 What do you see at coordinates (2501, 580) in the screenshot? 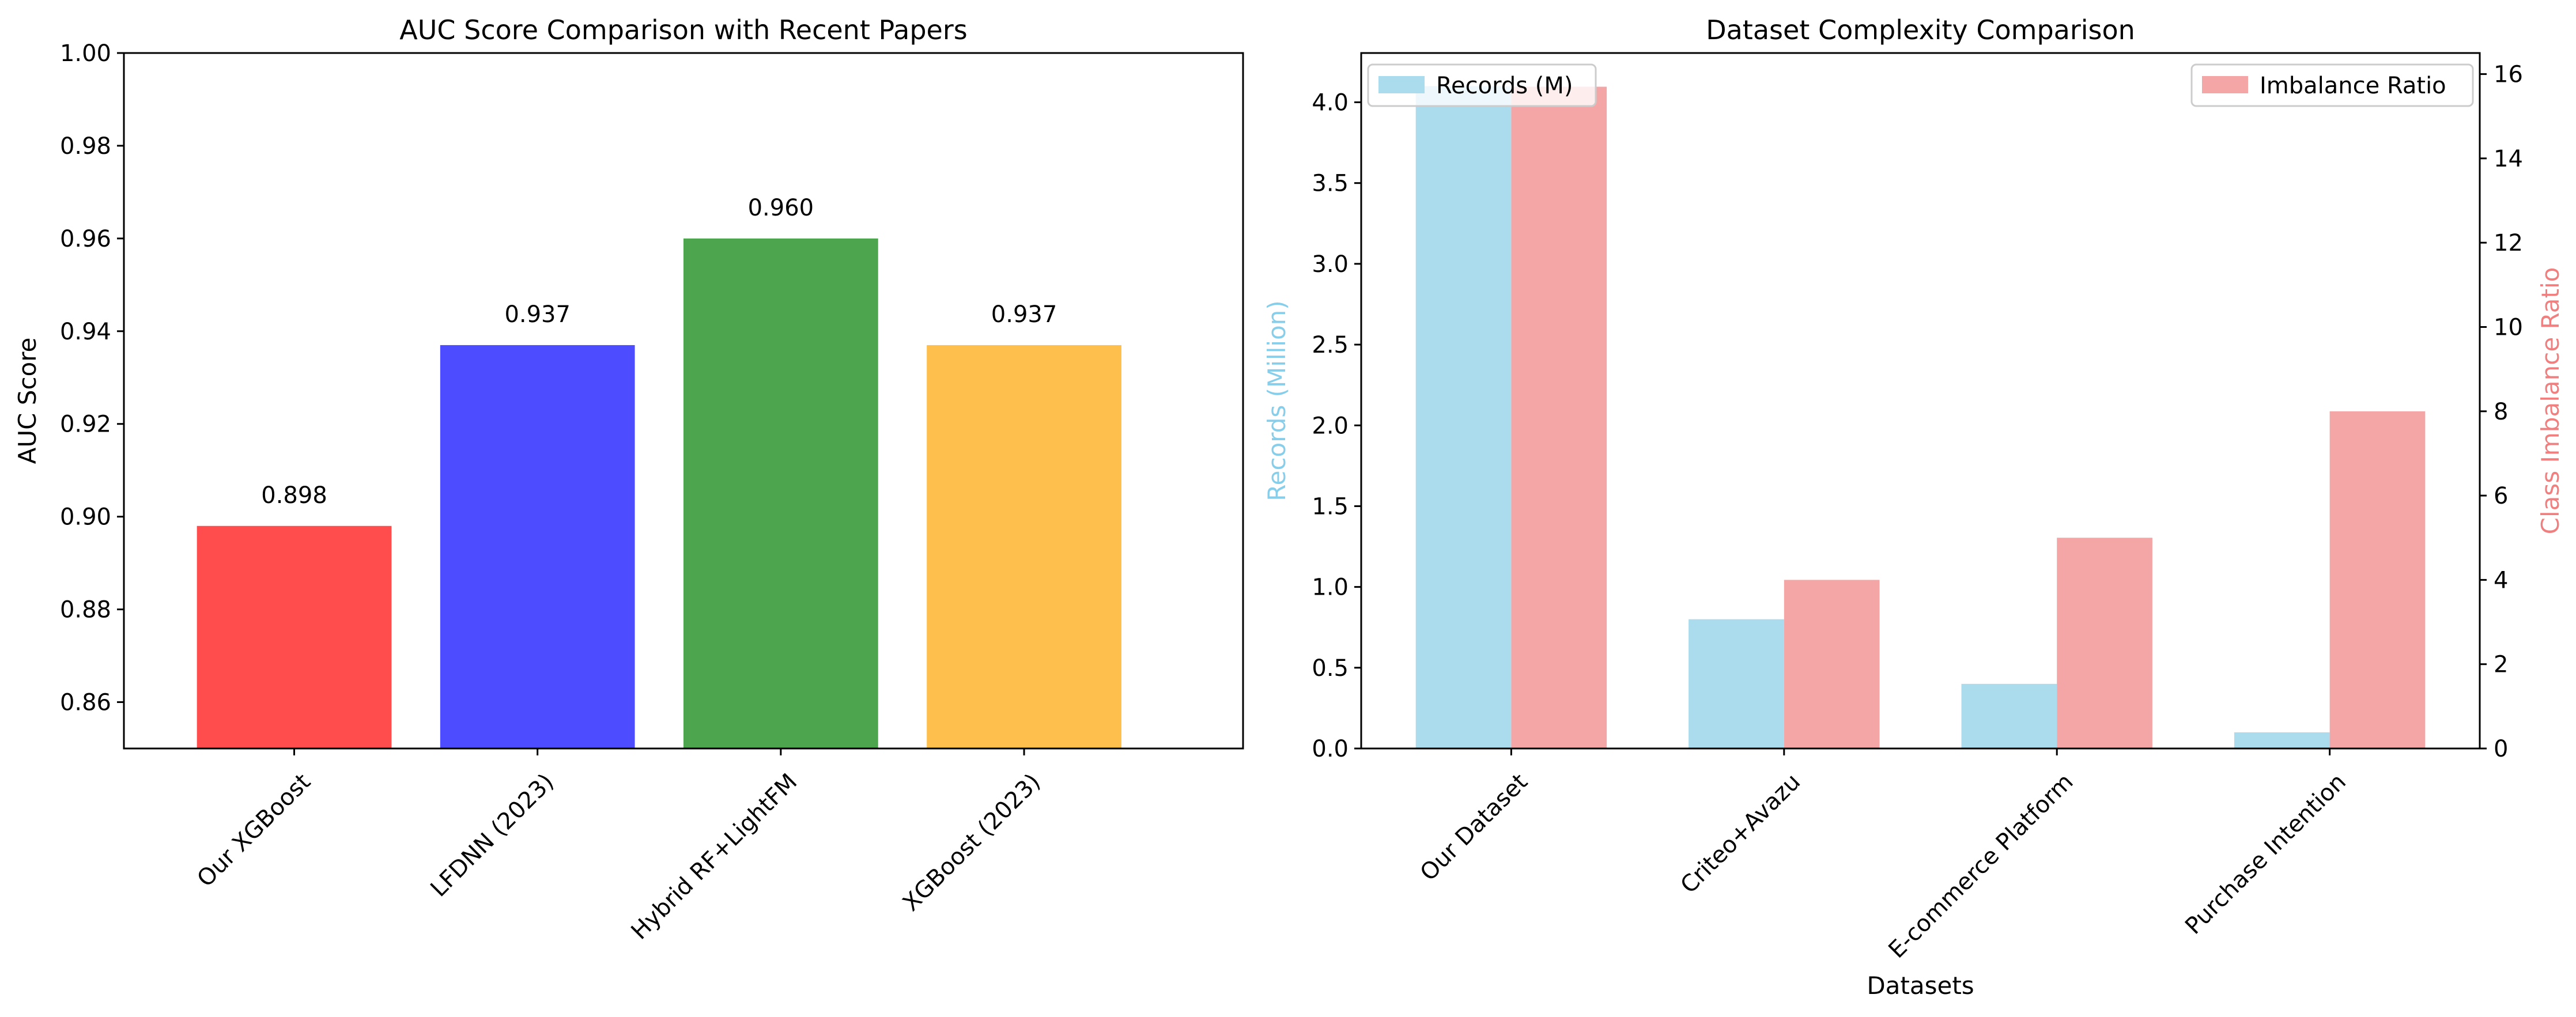
I see `y-tick-label-right: 4` at bounding box center [2501, 580].